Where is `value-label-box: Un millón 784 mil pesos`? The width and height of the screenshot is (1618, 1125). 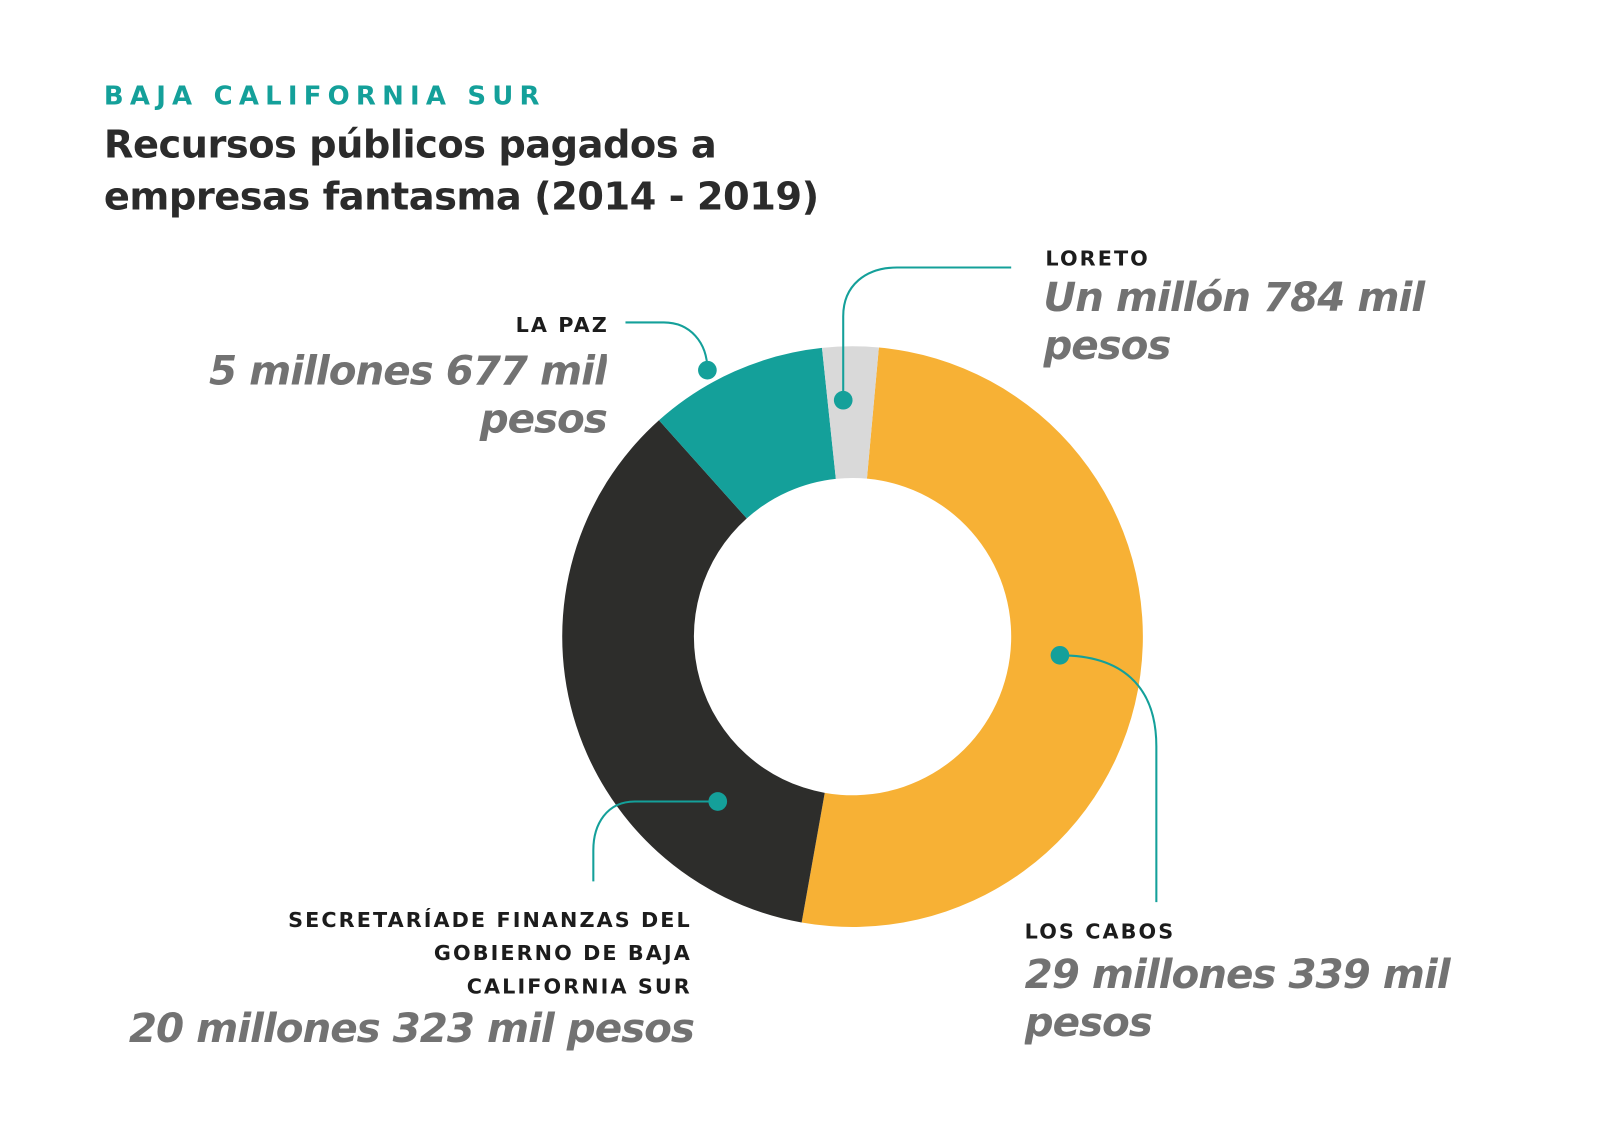 value-label-box: Un millón 784 mil pesos is located at coordinates (1234, 322).